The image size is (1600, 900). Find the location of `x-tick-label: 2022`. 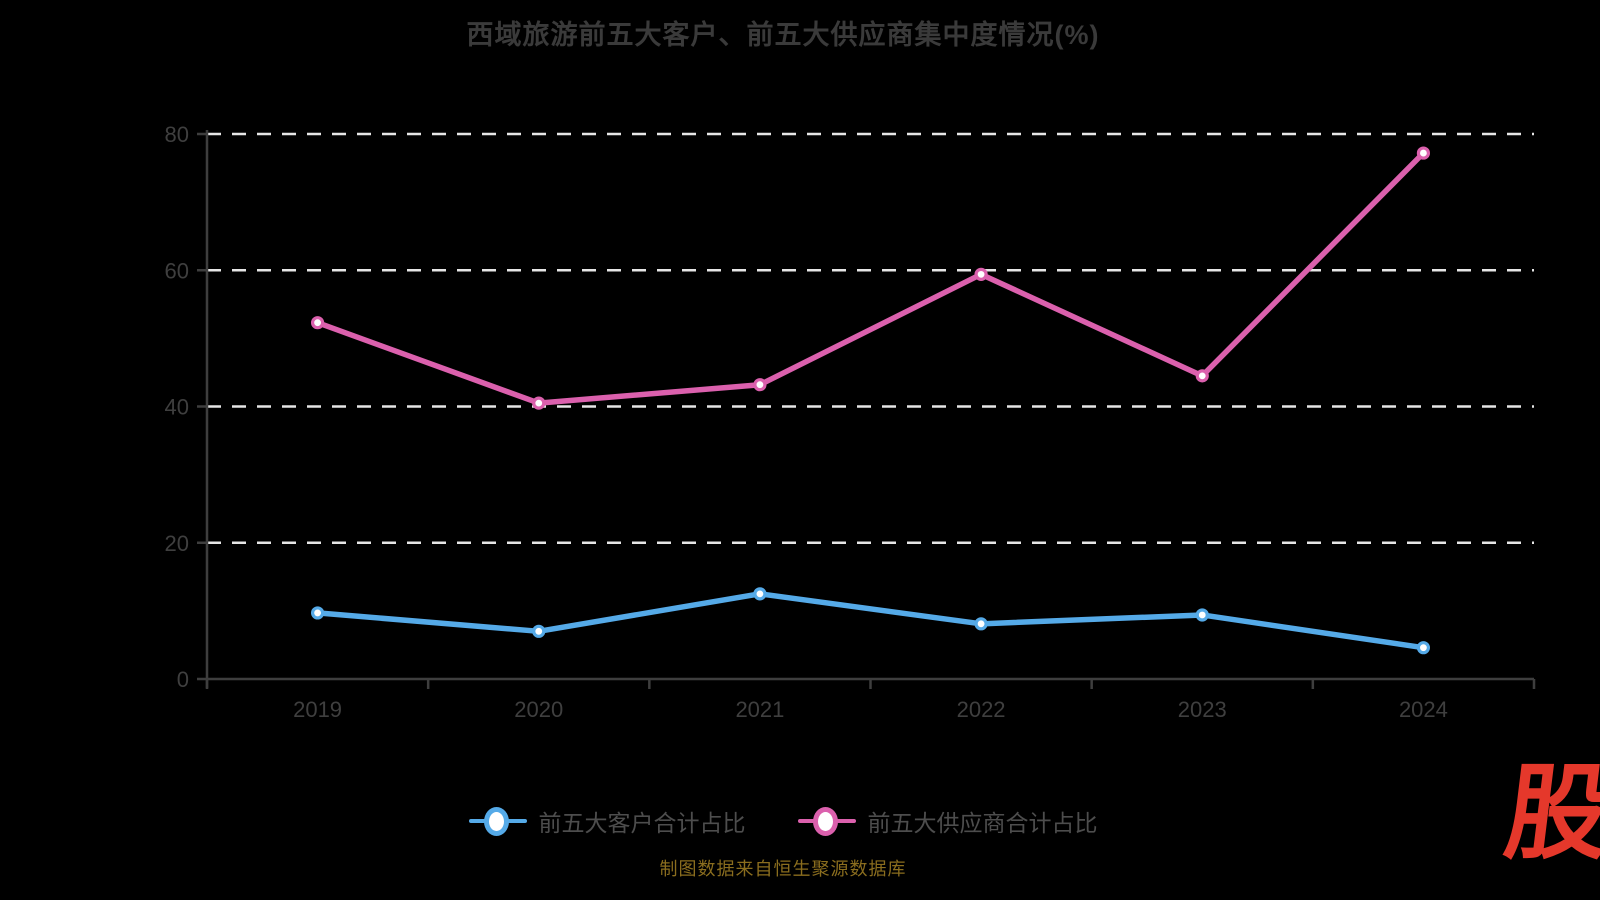

x-tick-label: 2022 is located at coordinates (981, 709).